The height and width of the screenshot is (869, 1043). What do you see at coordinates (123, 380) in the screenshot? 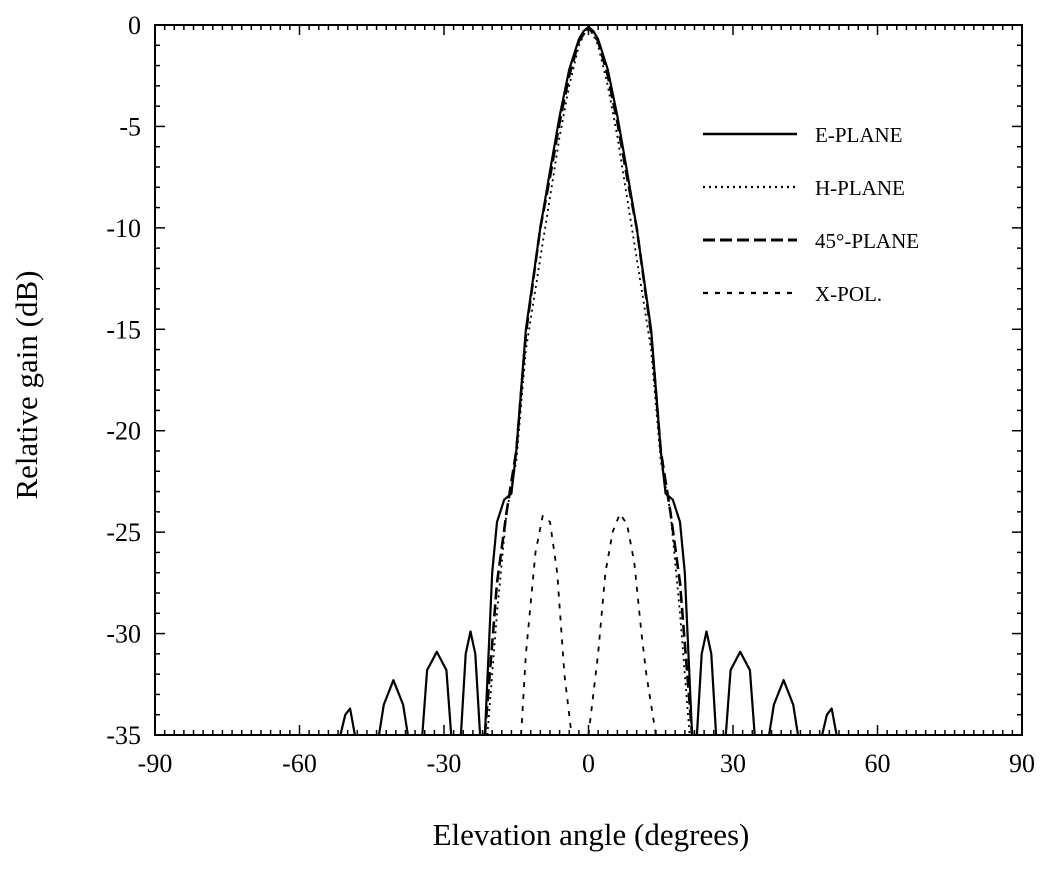
I see `y-axis-tick-labels: 0 -5 -10 -15 -20 -25 -30 -35` at bounding box center [123, 380].